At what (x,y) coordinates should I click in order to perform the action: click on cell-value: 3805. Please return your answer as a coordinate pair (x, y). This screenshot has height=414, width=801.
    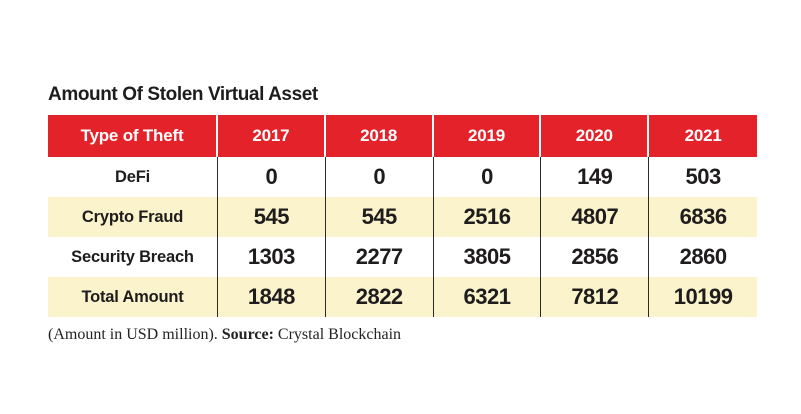
    Looking at the image, I should click on (488, 257).